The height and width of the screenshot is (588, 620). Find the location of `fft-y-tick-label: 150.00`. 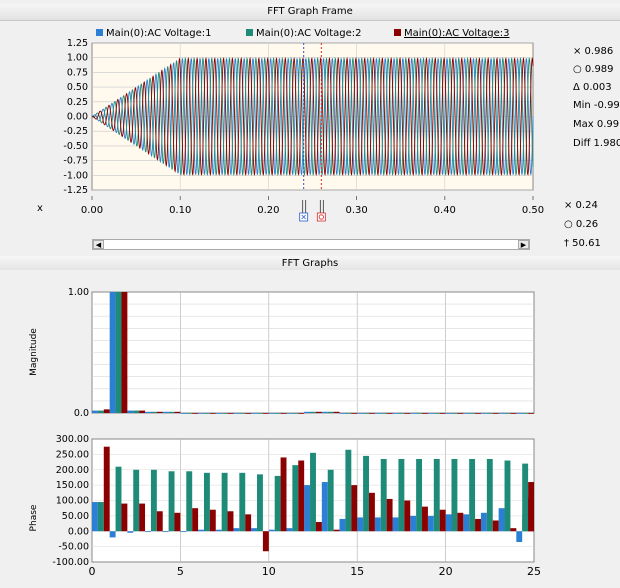

fft-y-tick-label: 150.00 is located at coordinates (72, 485).